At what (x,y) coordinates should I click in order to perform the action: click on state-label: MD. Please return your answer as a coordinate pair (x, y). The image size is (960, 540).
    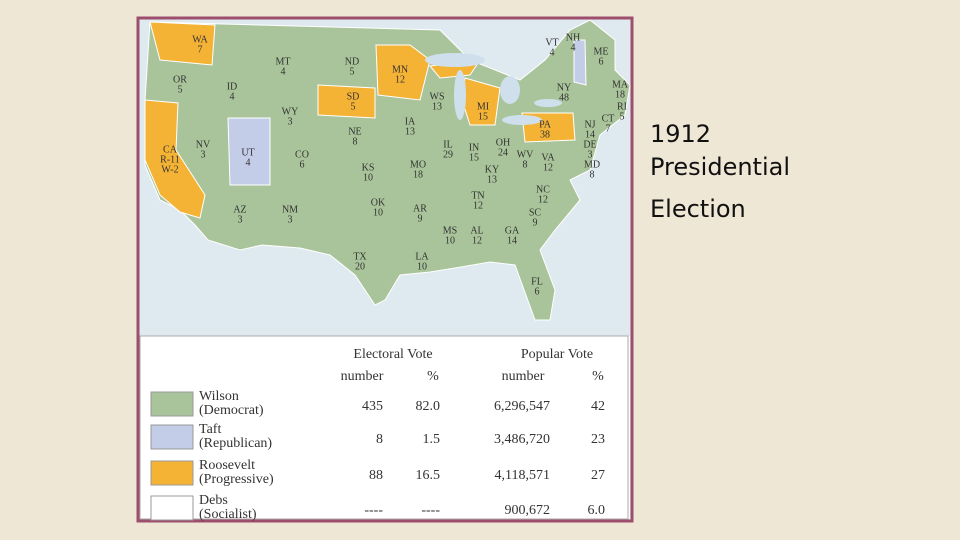
    Looking at the image, I should click on (592, 164).